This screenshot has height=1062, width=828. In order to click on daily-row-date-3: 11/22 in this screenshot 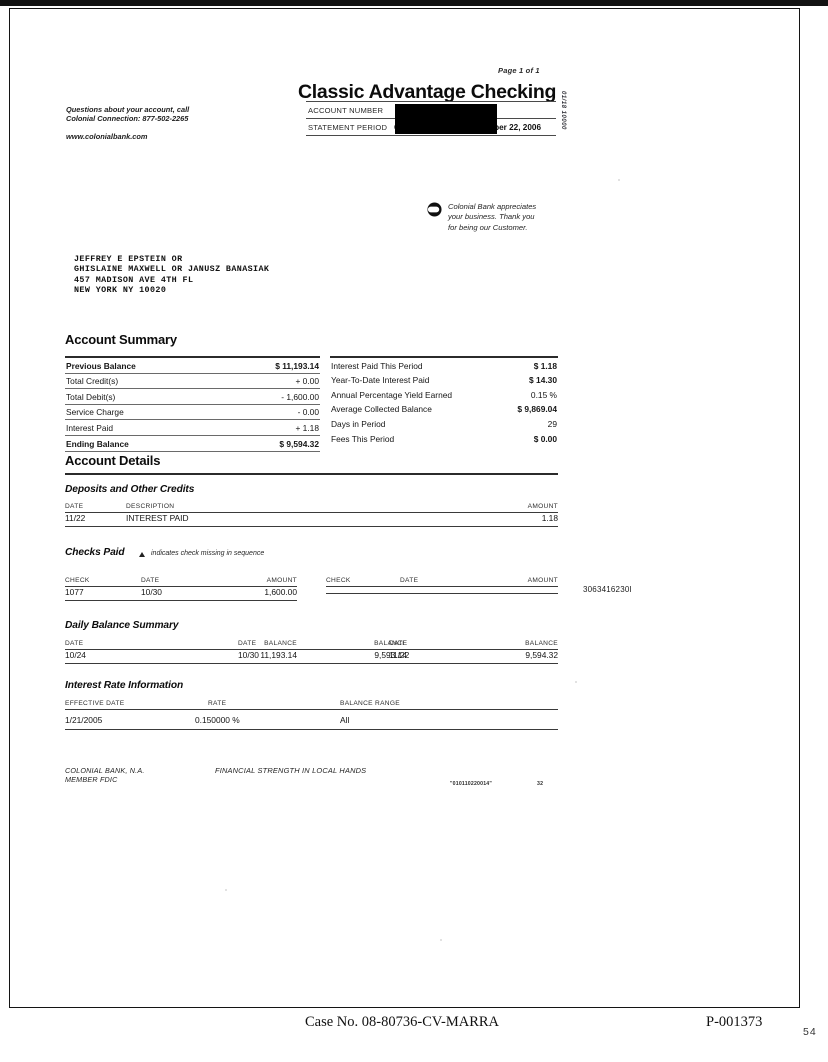, I will do `click(399, 655)`.